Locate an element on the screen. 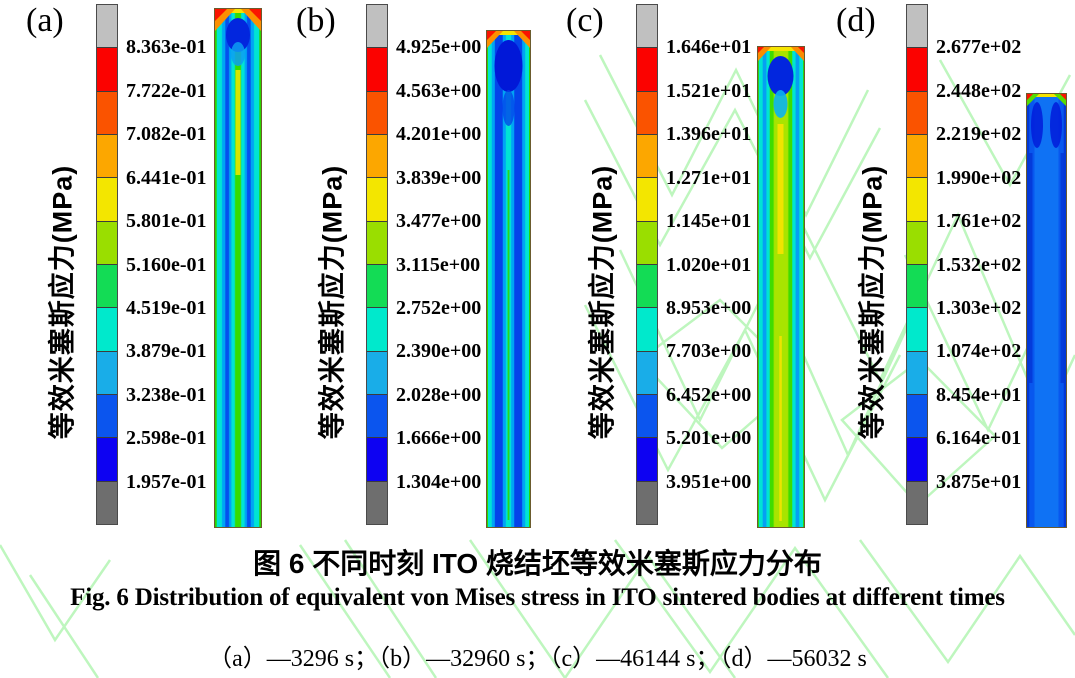 This screenshot has height=678, width=1075. colorbar-tick-label: 2.448e+02 is located at coordinates (979, 90).